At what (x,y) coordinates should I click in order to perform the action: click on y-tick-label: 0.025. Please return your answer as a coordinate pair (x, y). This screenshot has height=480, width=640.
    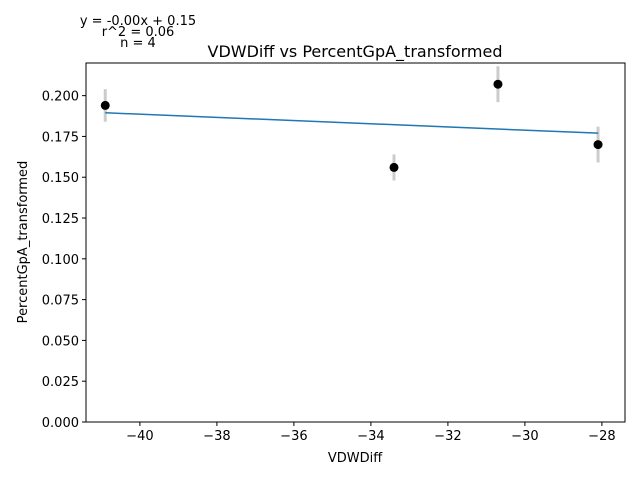
    Looking at the image, I should click on (60, 382).